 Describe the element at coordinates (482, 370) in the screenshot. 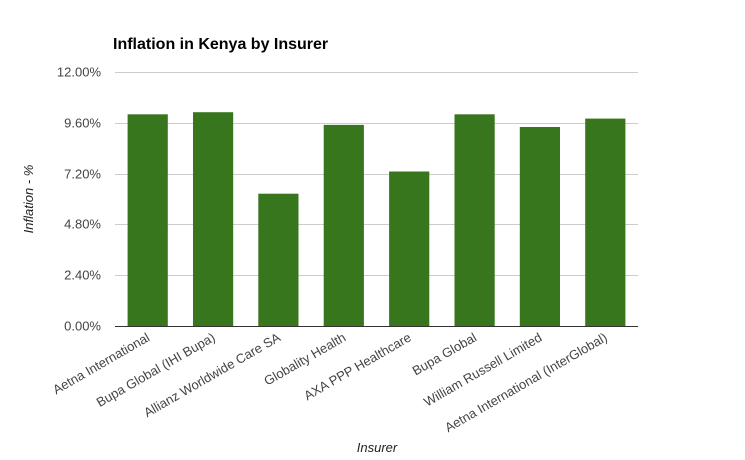

I see `x-tick-label: William Russell Limited` at that location.